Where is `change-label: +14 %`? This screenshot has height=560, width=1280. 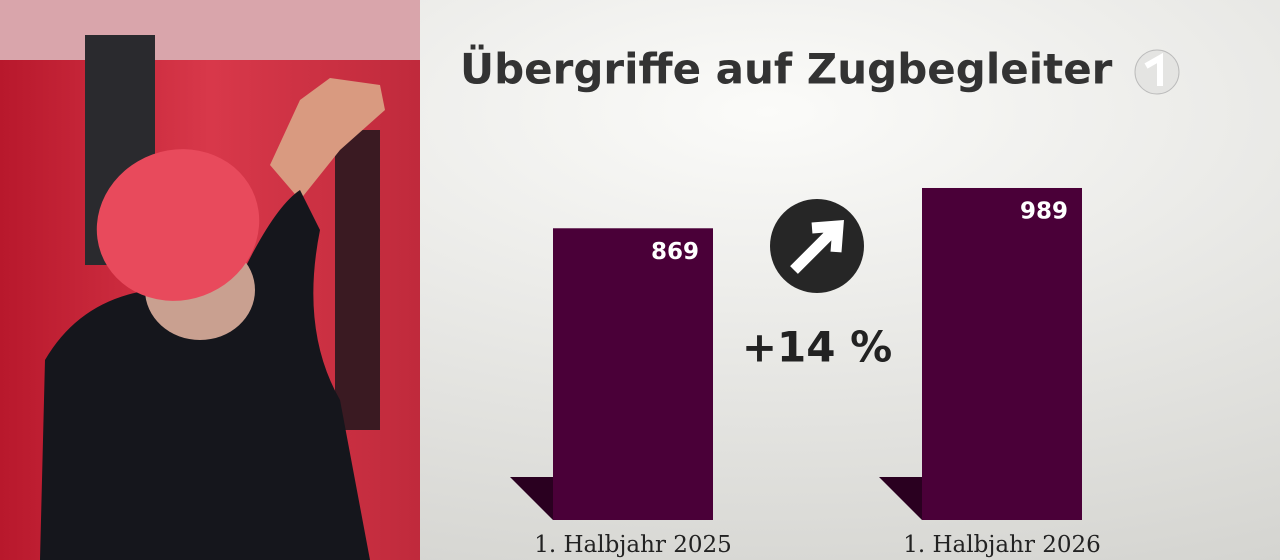 change-label: +14 % is located at coordinates (817, 347).